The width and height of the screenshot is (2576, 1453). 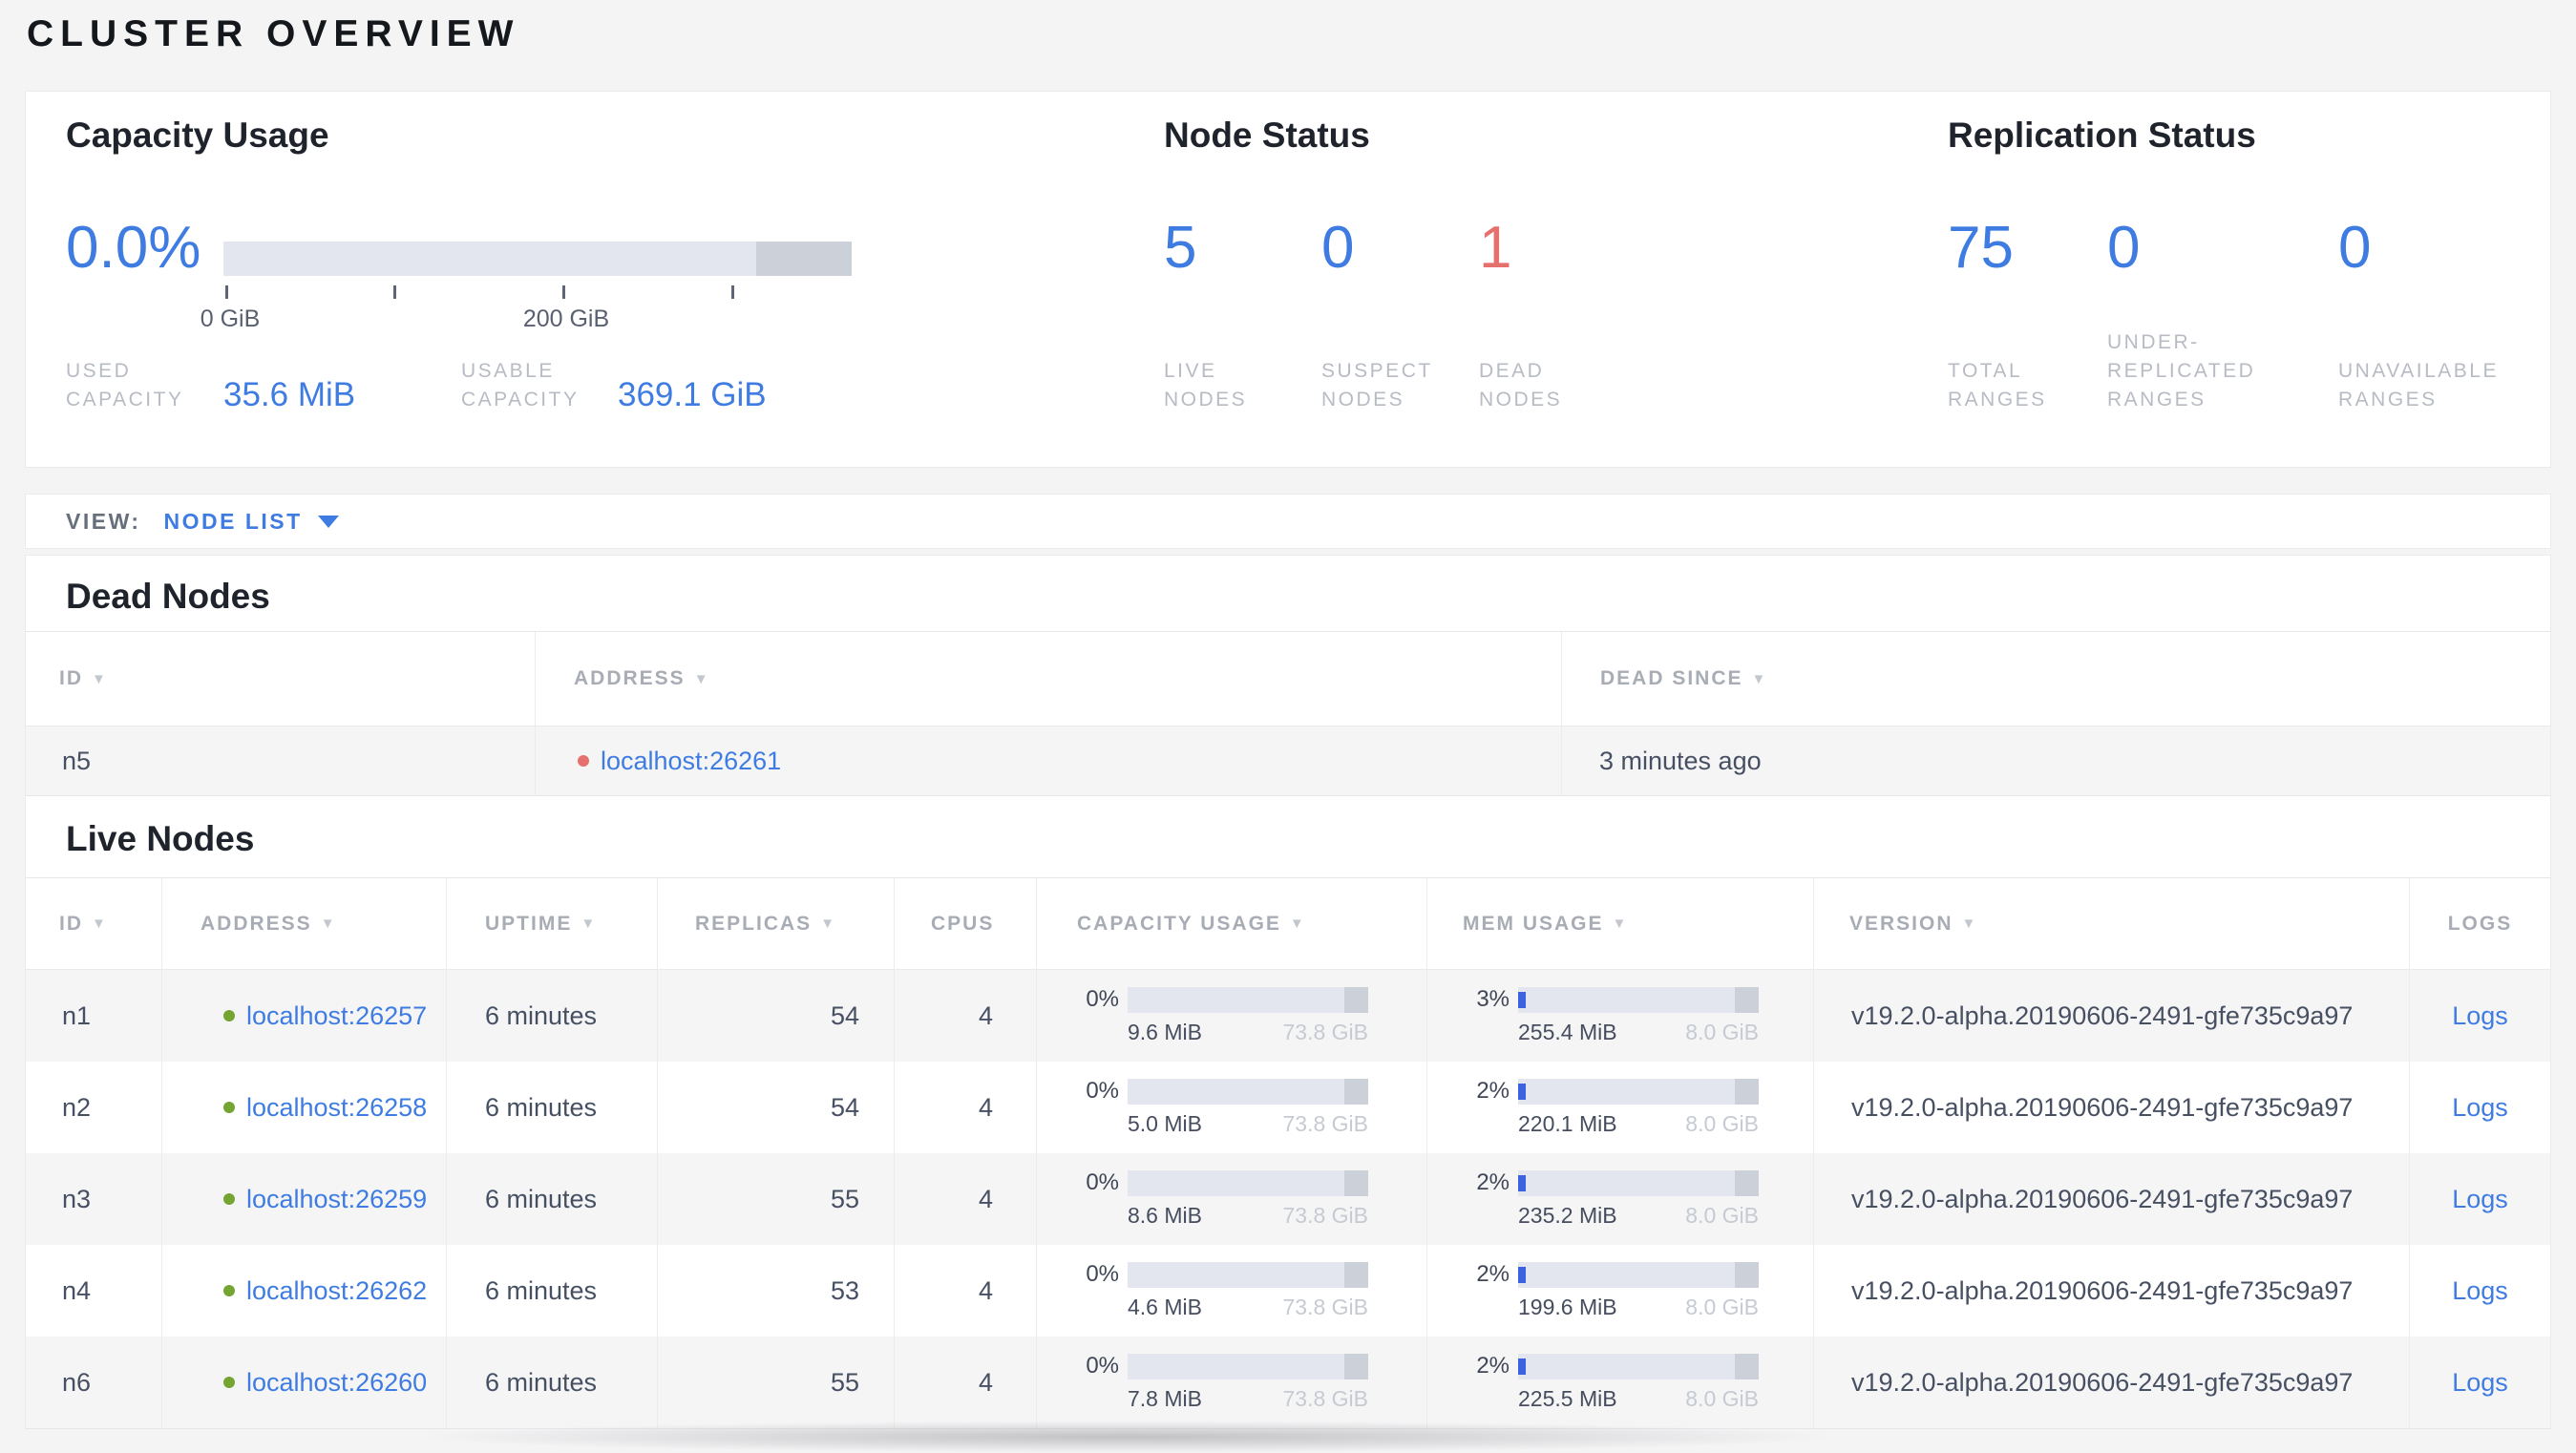 What do you see at coordinates (2056, 760) in the screenshot?
I see `cell-dead_since: 3 minutes ago` at bounding box center [2056, 760].